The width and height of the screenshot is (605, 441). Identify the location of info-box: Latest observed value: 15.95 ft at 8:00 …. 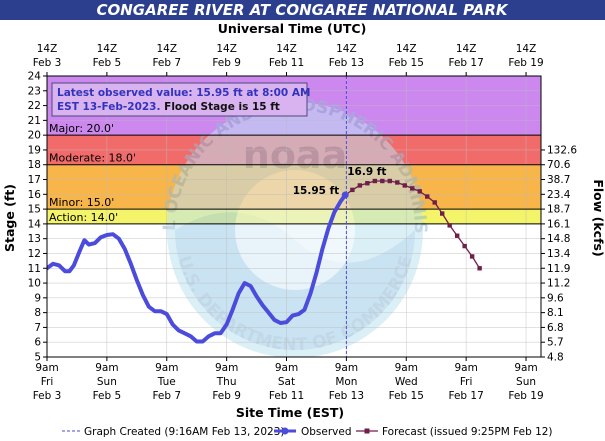
(180, 99).